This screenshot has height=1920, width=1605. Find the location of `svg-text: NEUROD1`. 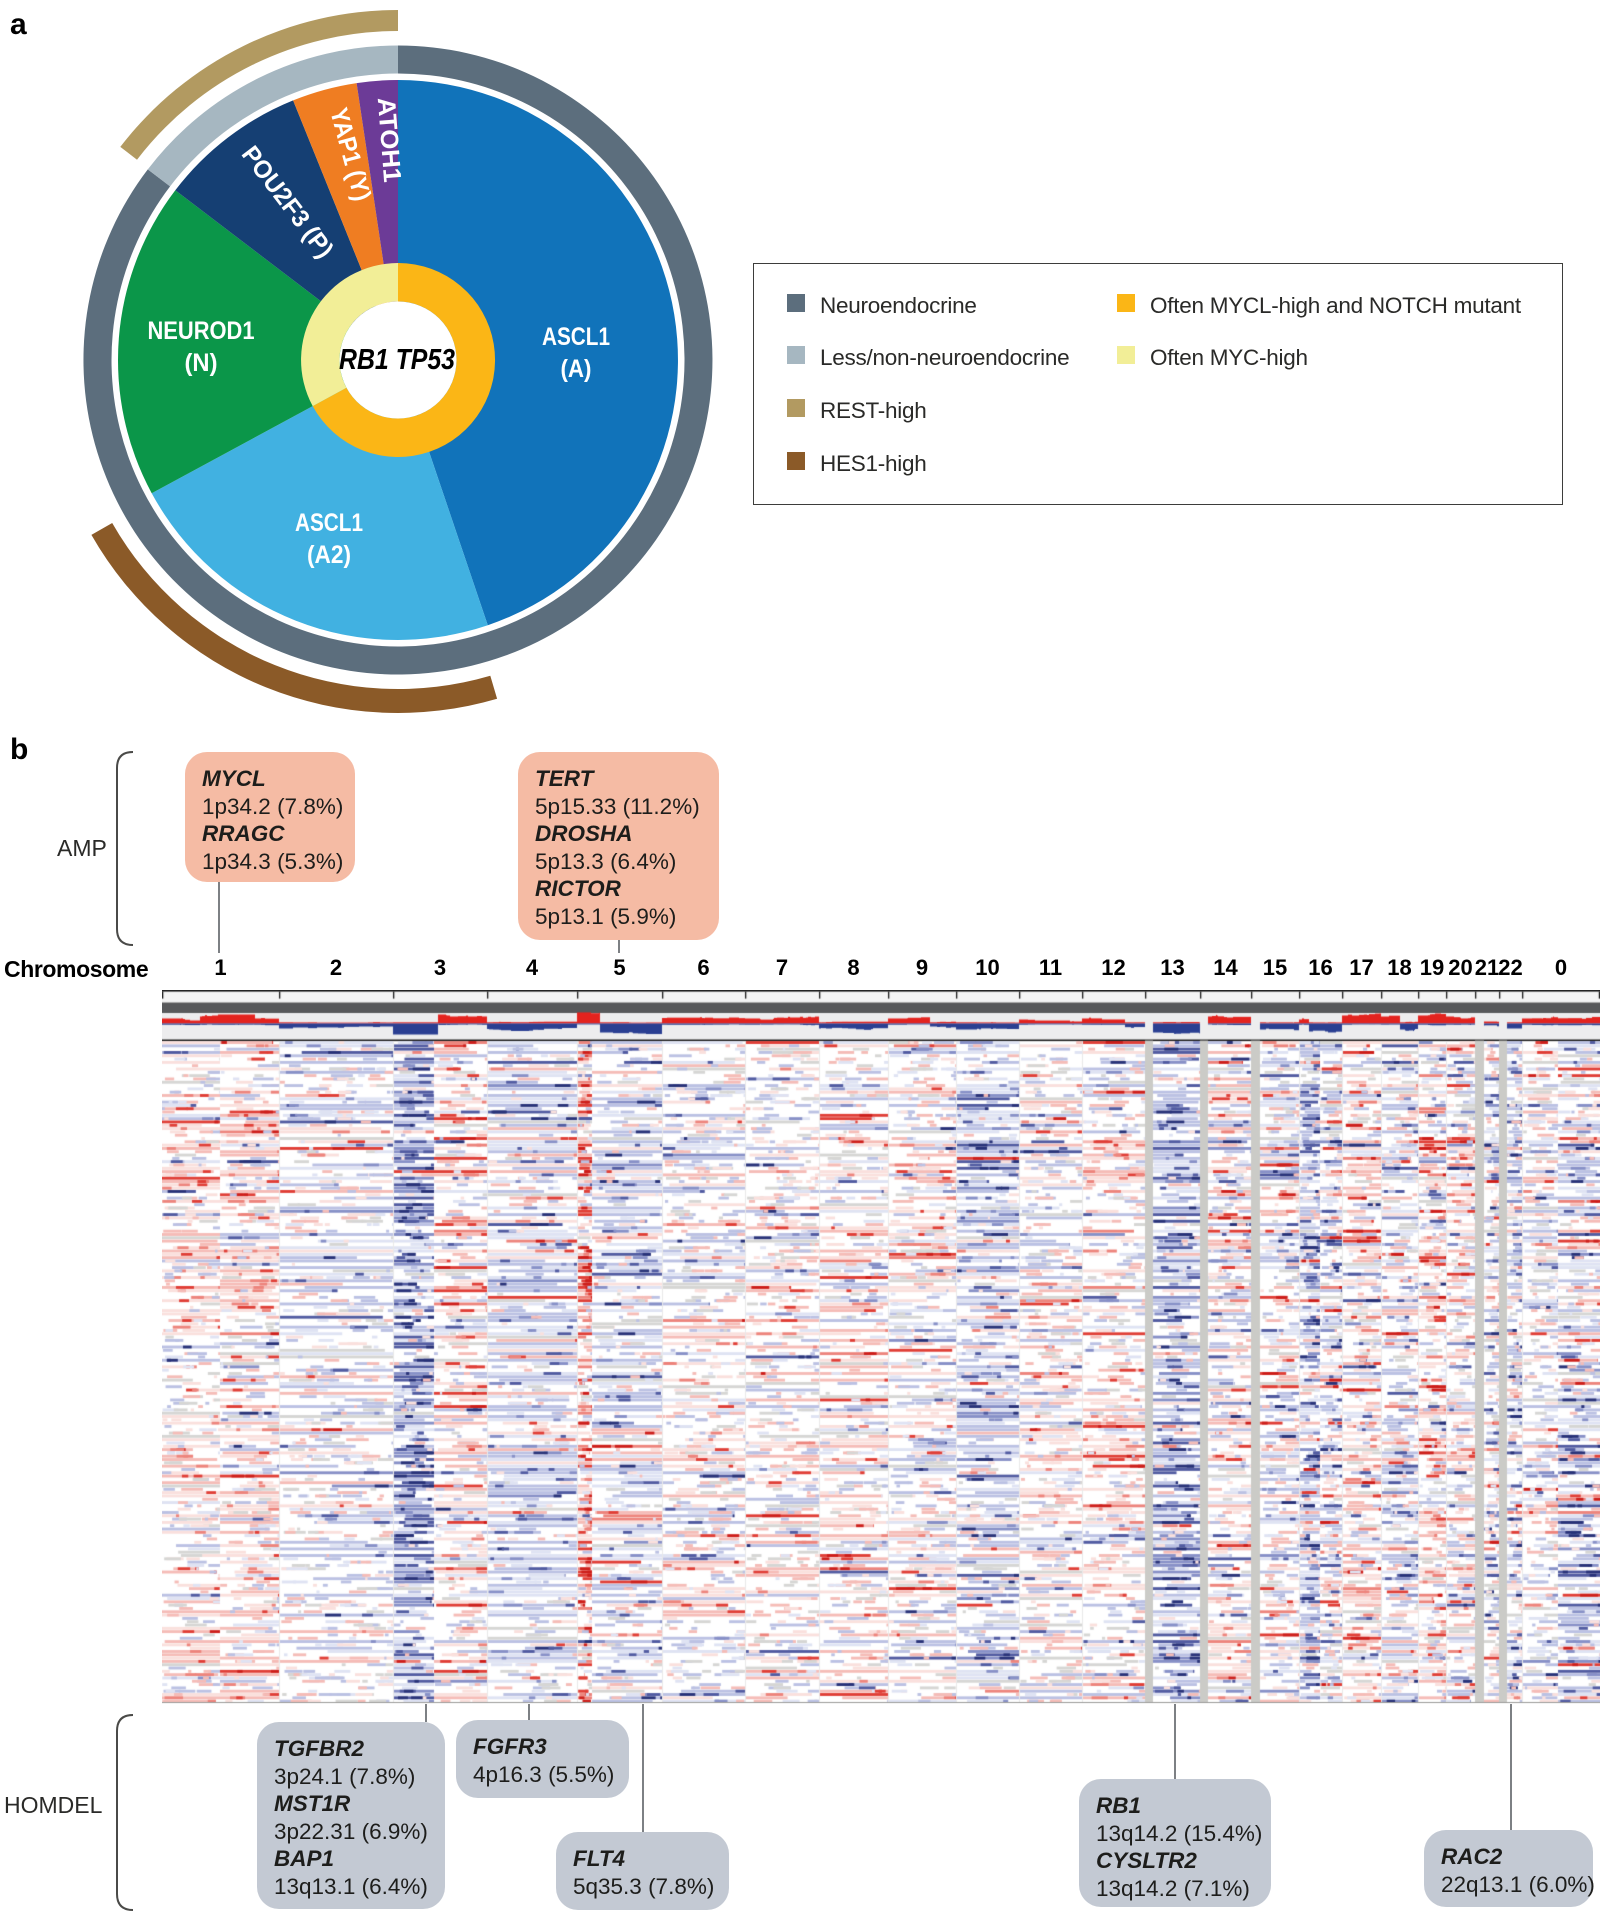

svg-text: NEUROD1 is located at coordinates (201, 331).